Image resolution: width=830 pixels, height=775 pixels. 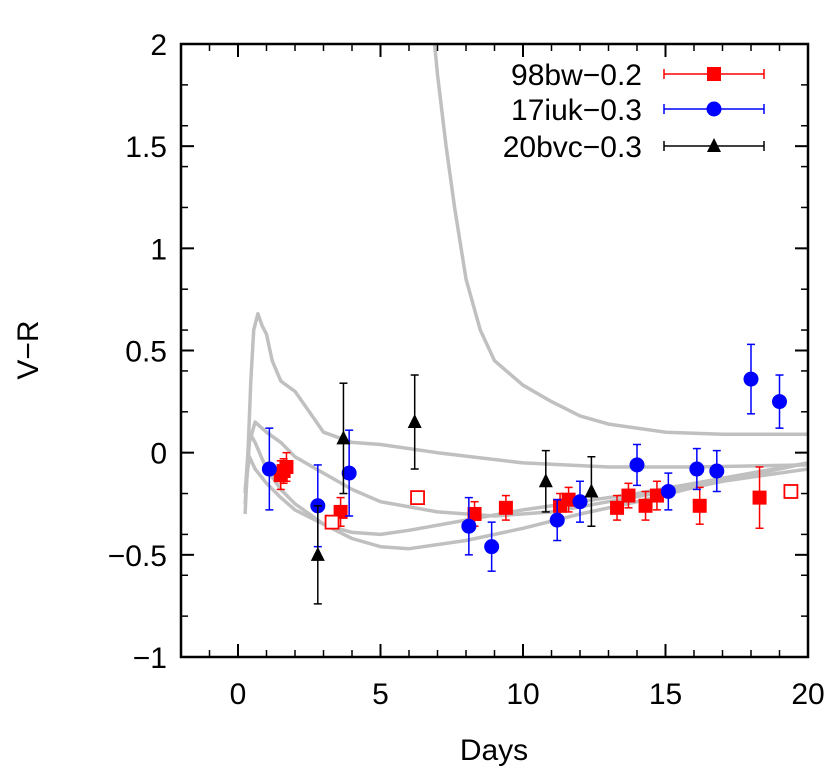 I want to click on legend-entry-1: 98bw−0.2, so click(x=638, y=75).